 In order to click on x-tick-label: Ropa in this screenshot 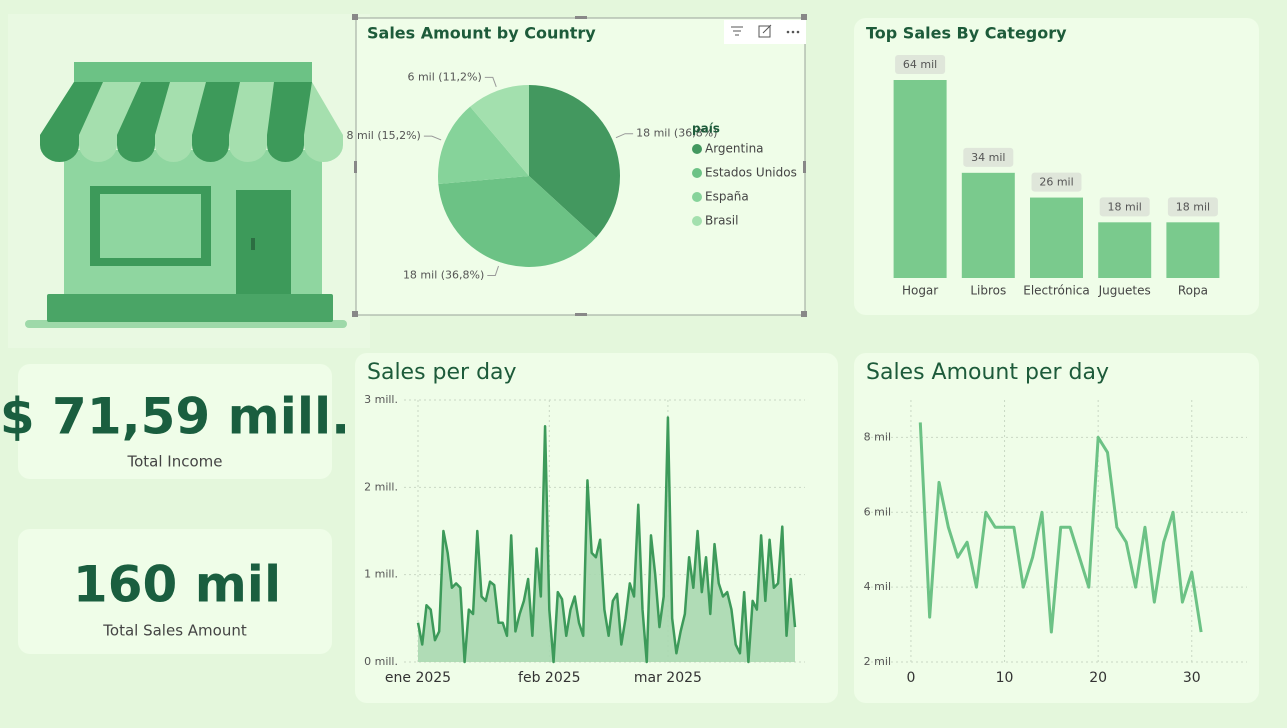, I will do `click(1193, 291)`.